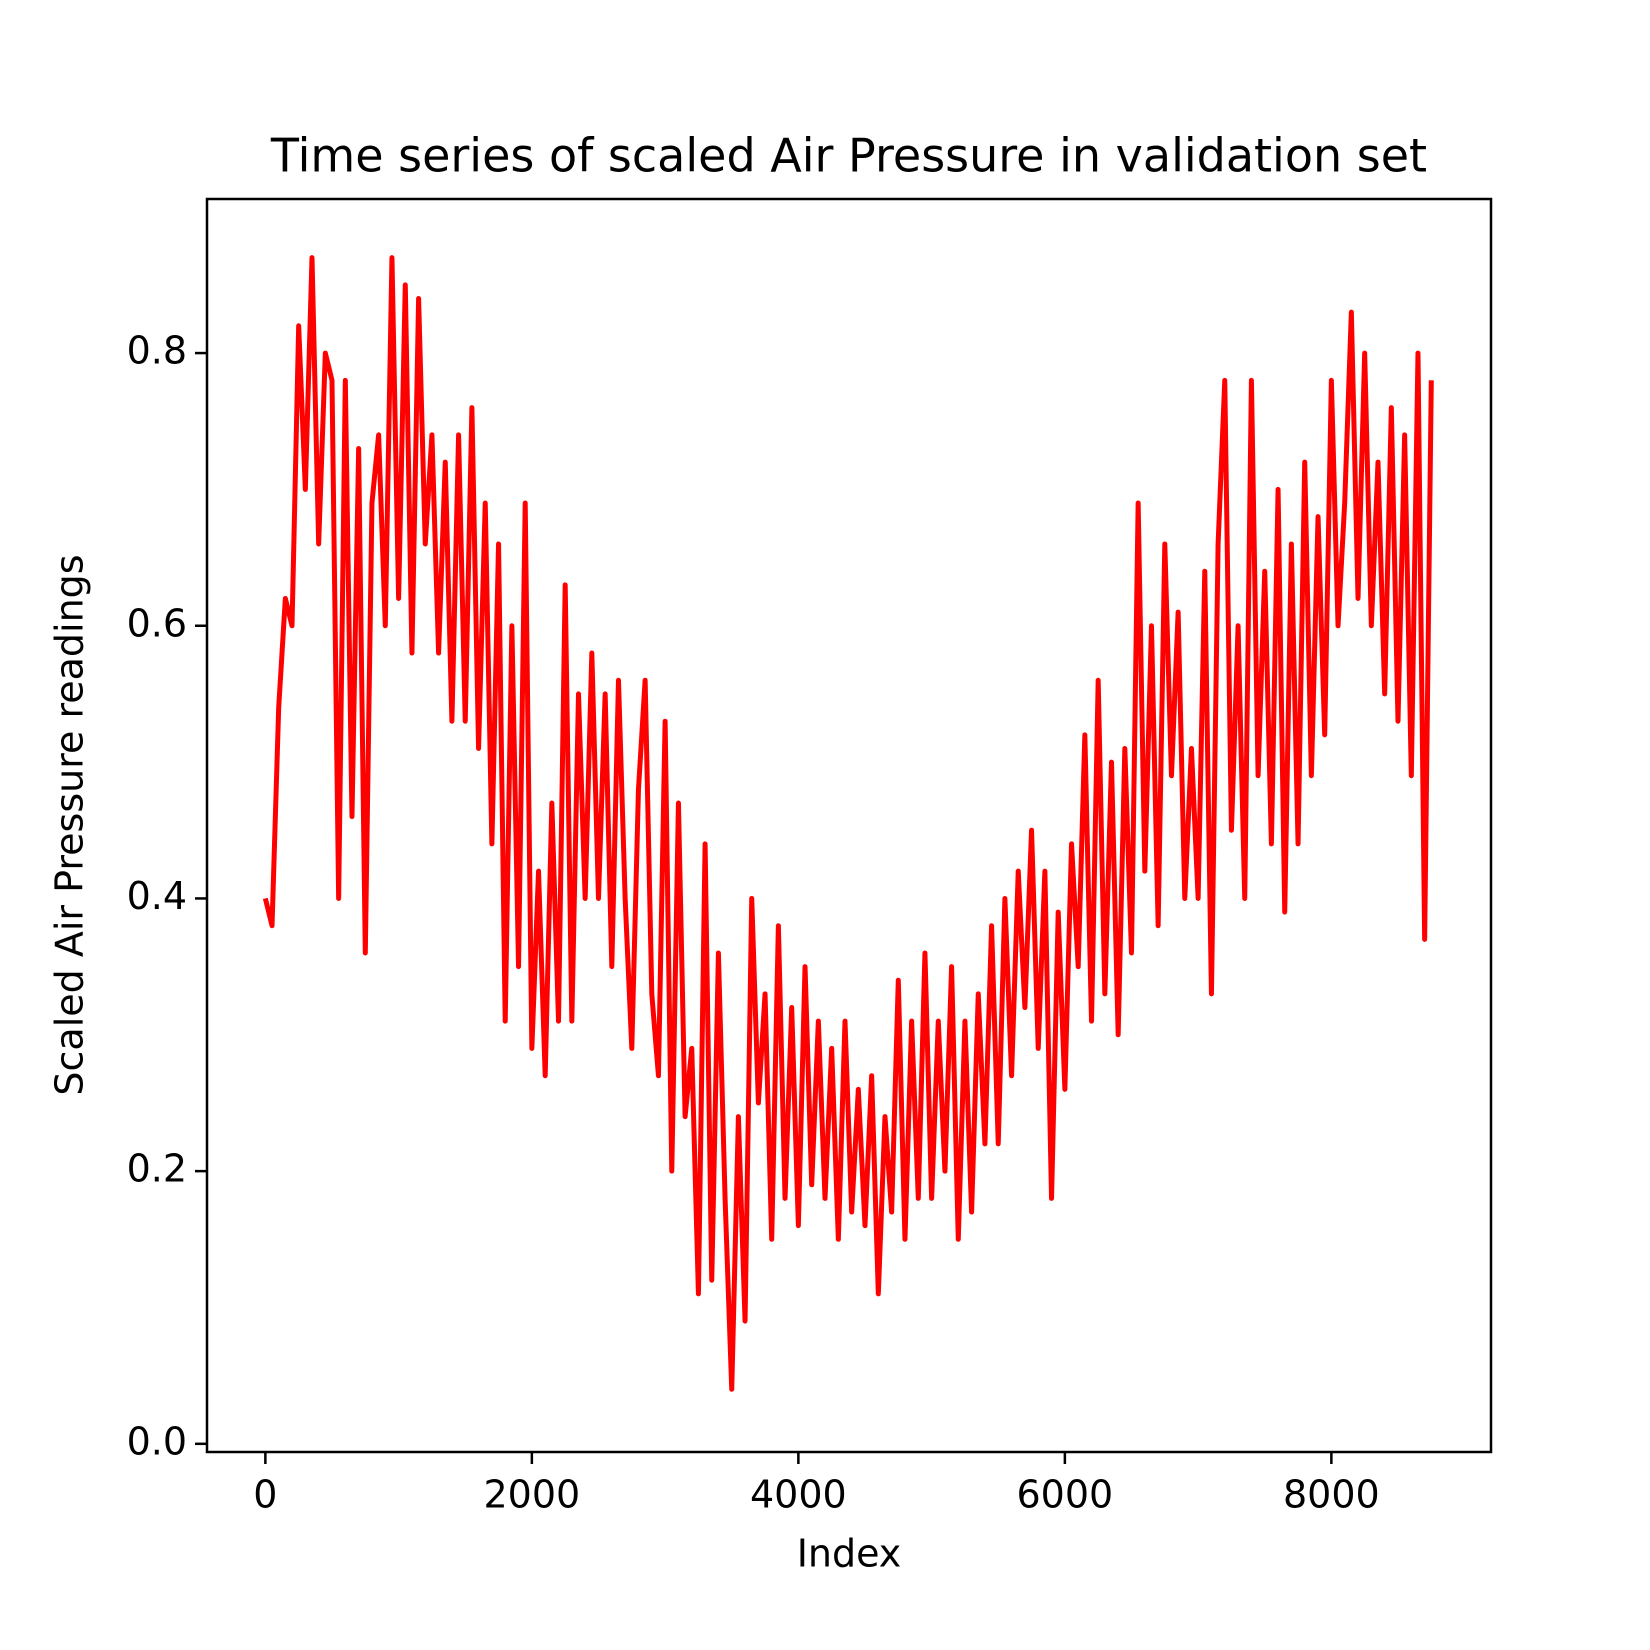 This screenshot has width=1650, height=1650. Describe the element at coordinates (1331, 1495) in the screenshot. I see `x-tick-label: 8000` at that location.